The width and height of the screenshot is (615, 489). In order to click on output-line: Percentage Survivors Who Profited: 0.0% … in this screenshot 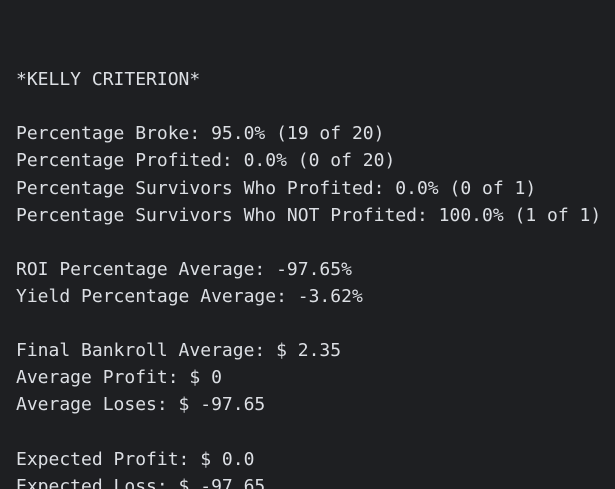, I will do `click(276, 188)`.